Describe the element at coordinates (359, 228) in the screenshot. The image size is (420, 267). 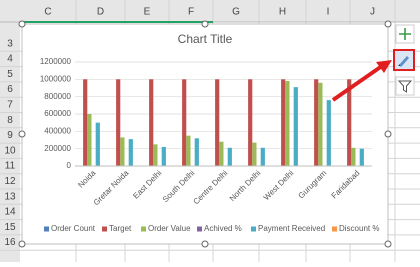
I see `legend-label: Discount %` at that location.